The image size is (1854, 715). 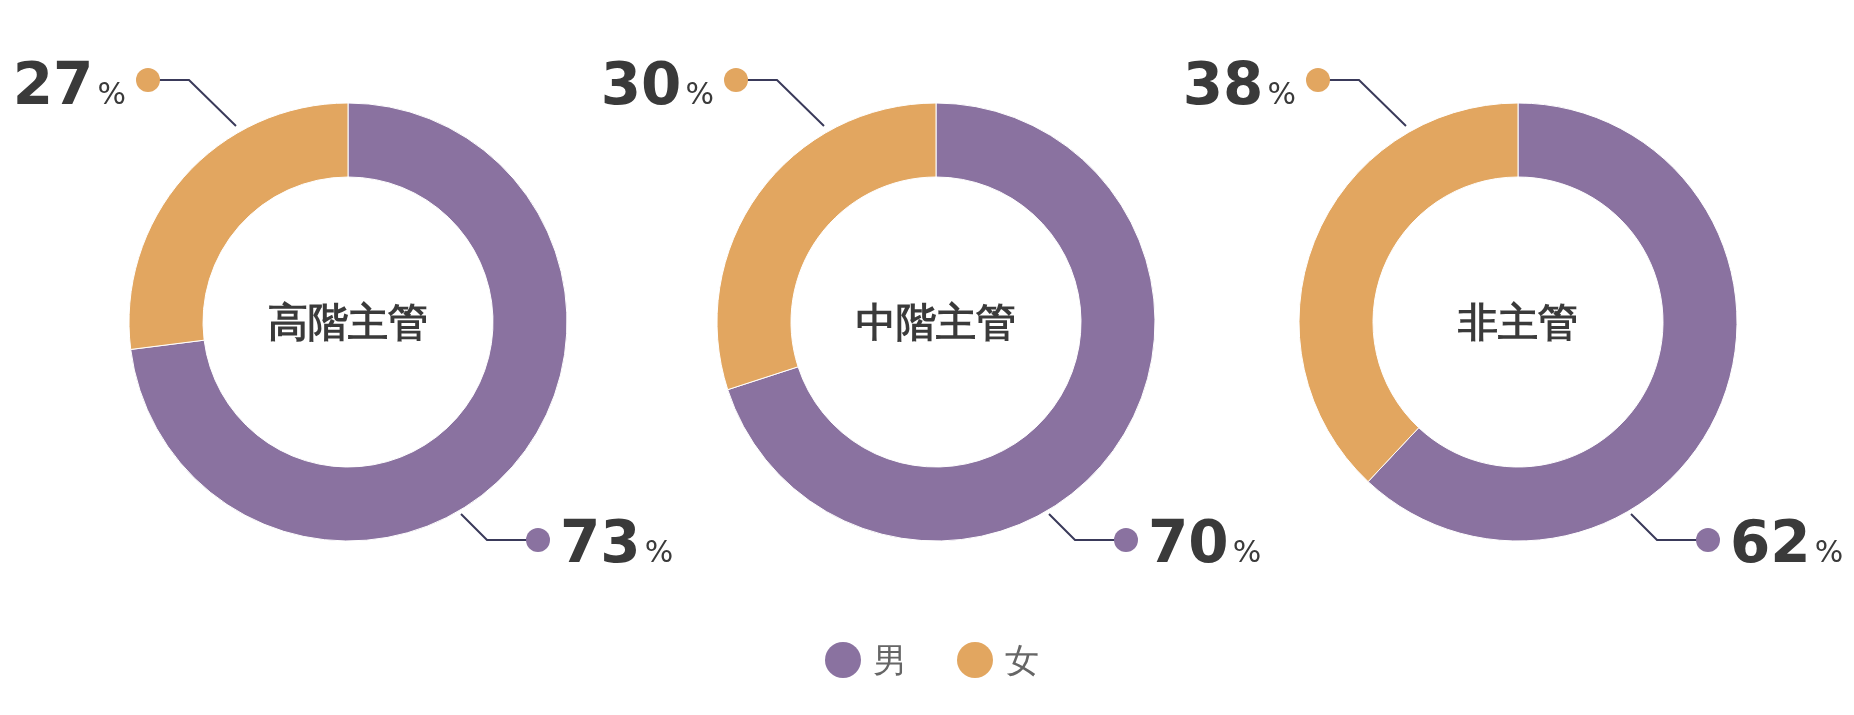 What do you see at coordinates (890, 660) in the screenshot?
I see `legend-label: 男` at bounding box center [890, 660].